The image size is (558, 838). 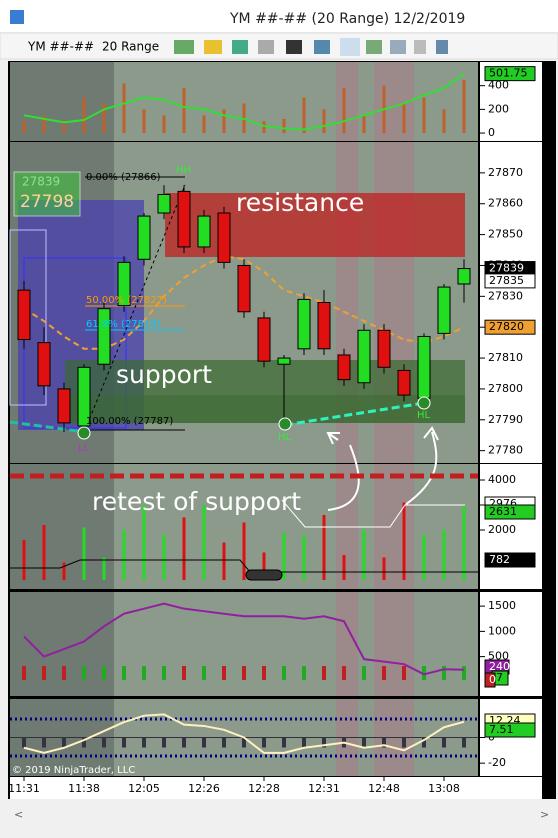 What do you see at coordinates (498, 85) in the screenshot?
I see `y-tick-label: 400` at bounding box center [498, 85].